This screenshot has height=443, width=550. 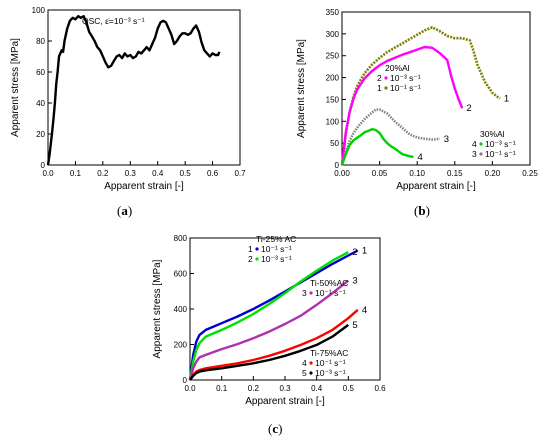 I want to click on legend-group-title: Ti-75%AC, so click(x=329, y=353).